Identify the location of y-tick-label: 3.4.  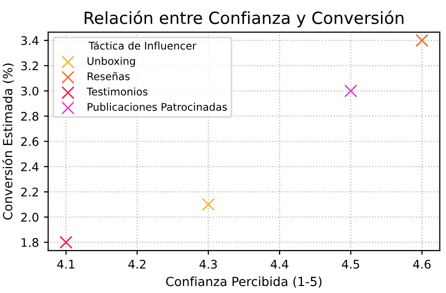
(29, 41).